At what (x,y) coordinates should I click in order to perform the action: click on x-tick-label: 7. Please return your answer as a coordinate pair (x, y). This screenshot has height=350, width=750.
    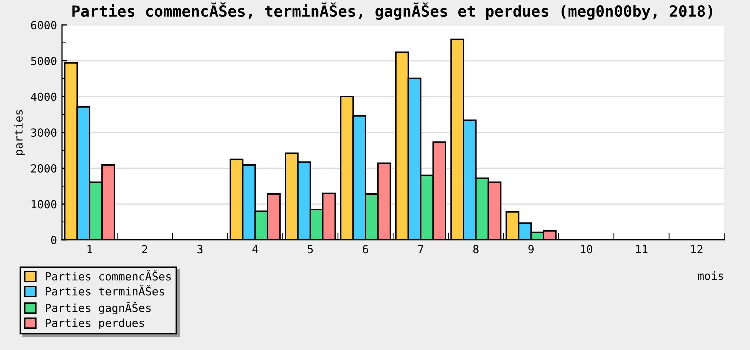
    Looking at the image, I should click on (421, 249).